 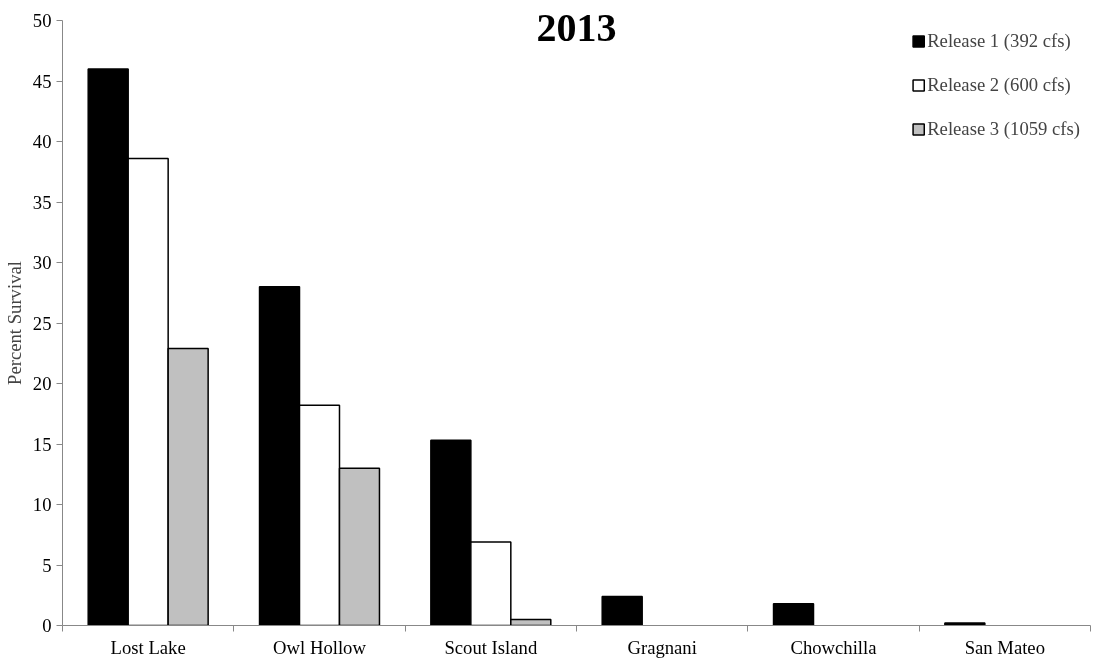 What do you see at coordinates (42, 323) in the screenshot?
I see `y-tick-label: 25` at bounding box center [42, 323].